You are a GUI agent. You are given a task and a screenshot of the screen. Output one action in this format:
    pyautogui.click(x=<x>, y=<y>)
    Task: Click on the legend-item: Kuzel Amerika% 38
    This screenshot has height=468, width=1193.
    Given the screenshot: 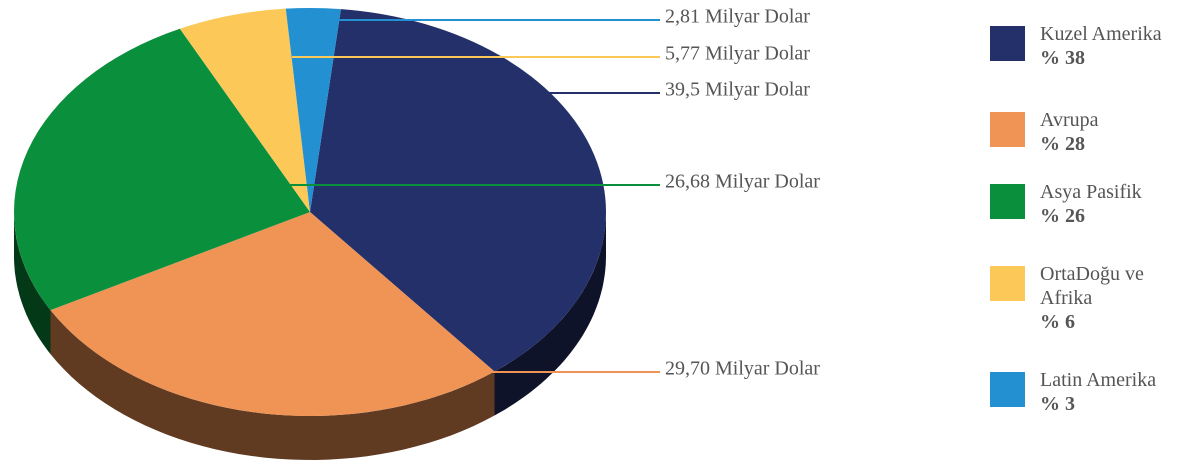 What is the action you would take?
    pyautogui.click(x=1087, y=46)
    